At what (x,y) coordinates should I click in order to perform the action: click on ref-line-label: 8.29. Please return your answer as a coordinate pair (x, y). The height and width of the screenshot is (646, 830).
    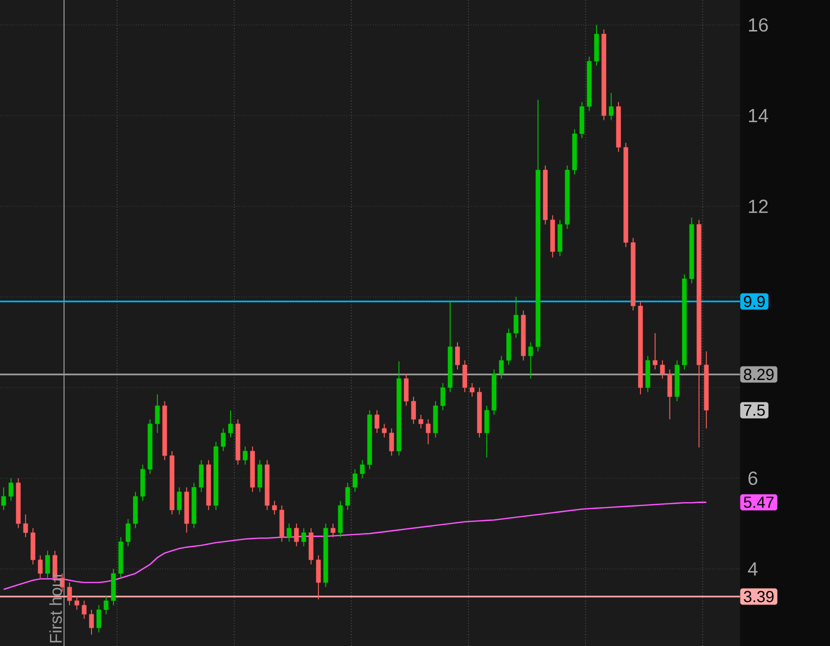
    Looking at the image, I should click on (759, 374).